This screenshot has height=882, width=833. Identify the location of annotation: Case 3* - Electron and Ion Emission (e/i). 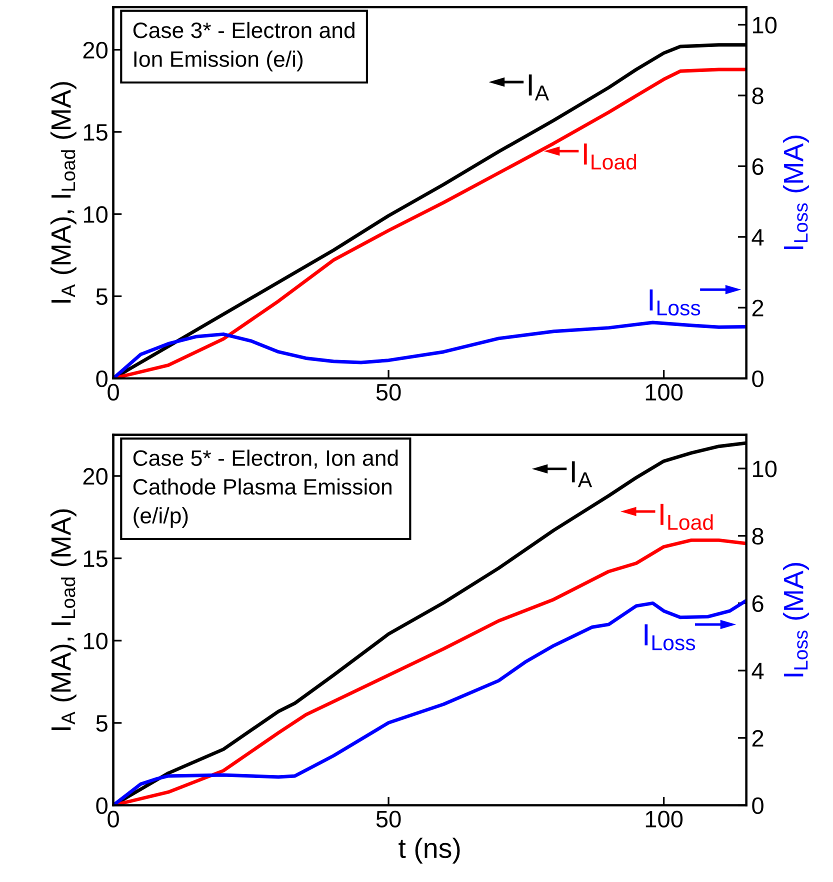
(243, 47).